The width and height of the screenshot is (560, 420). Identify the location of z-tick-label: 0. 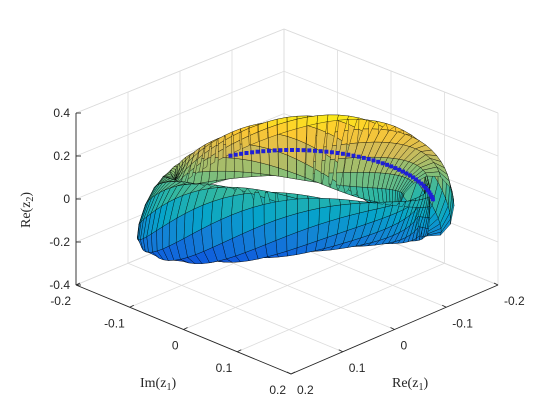
(66, 199).